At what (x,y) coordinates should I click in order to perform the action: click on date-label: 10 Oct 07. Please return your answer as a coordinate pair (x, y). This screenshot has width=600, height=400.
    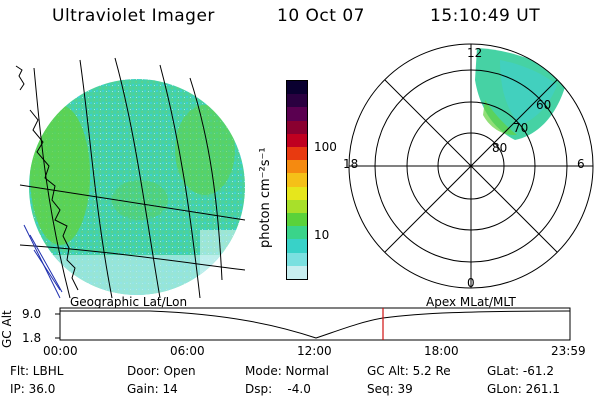
    Looking at the image, I should click on (321, 16).